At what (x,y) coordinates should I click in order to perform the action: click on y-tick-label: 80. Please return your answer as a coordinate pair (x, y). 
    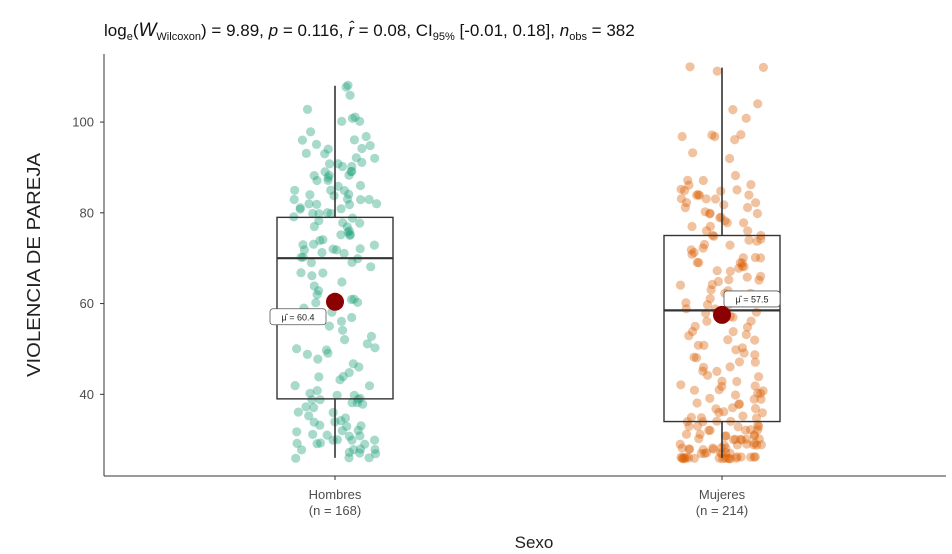
    Looking at the image, I should click on (87, 212).